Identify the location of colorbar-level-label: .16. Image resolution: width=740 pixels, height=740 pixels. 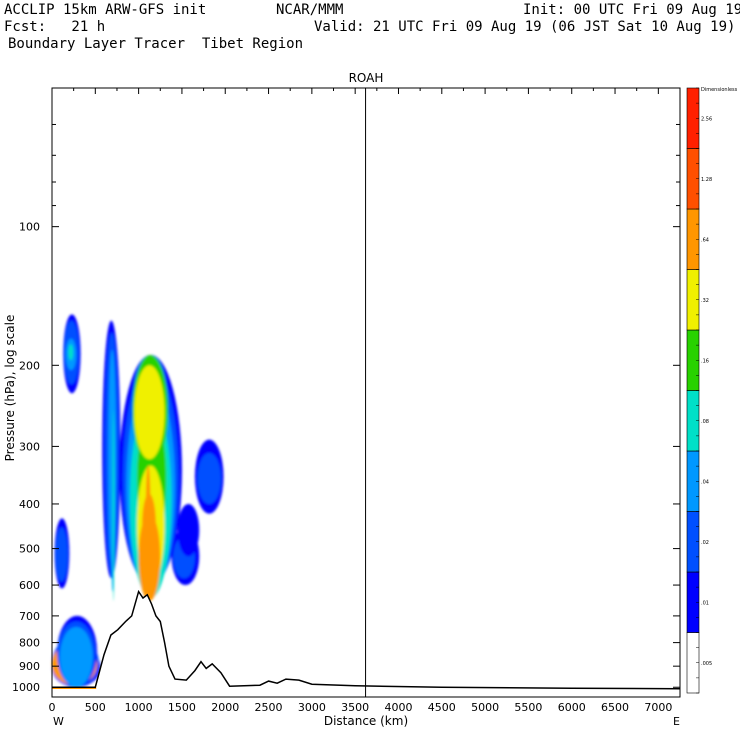
(705, 361).